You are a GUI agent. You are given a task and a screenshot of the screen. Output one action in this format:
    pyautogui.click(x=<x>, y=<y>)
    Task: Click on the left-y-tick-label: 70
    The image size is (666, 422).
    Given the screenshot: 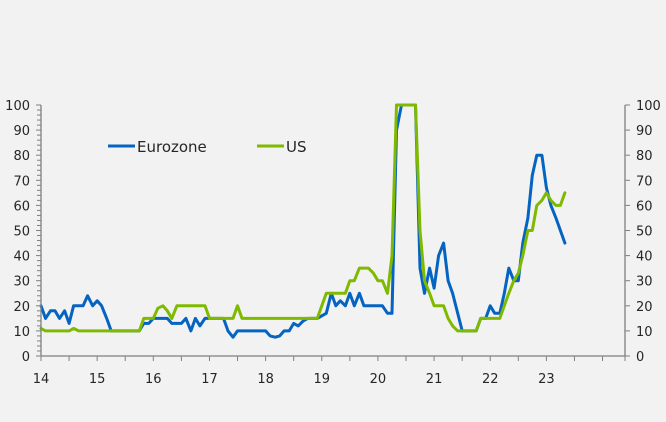 What is the action you would take?
    pyautogui.click(x=21, y=181)
    